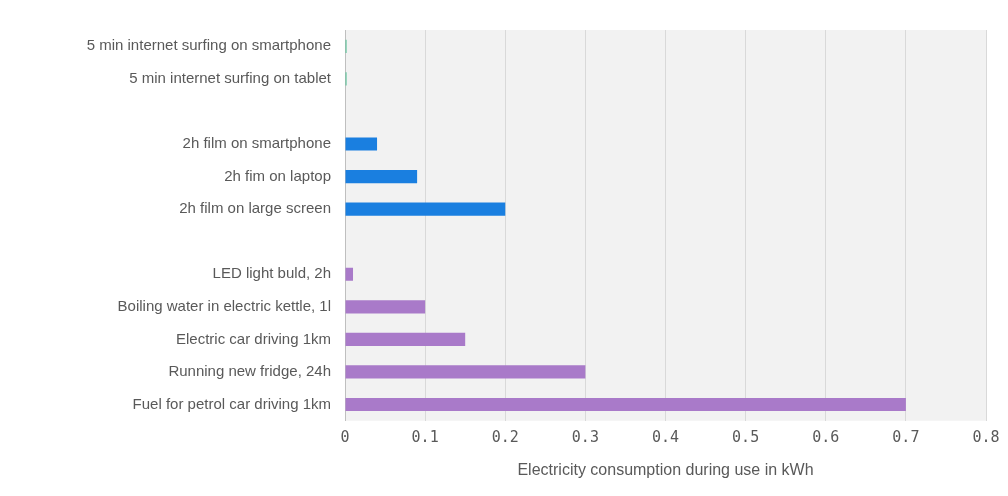 This screenshot has width=1008, height=496. Describe the element at coordinates (249, 371) in the screenshot. I see `y-tick-label: Running new fridge, 24h` at that location.